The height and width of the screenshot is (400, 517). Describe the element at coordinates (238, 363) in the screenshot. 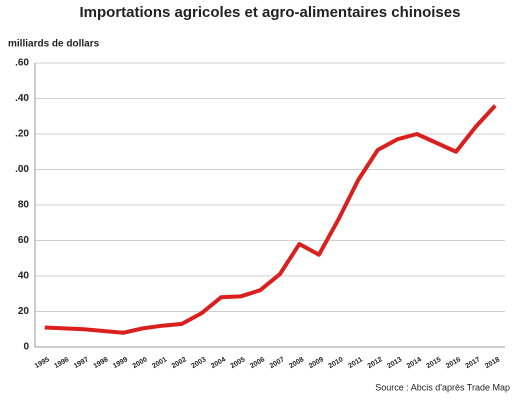

I see `x-tick-label: 2005` at that location.